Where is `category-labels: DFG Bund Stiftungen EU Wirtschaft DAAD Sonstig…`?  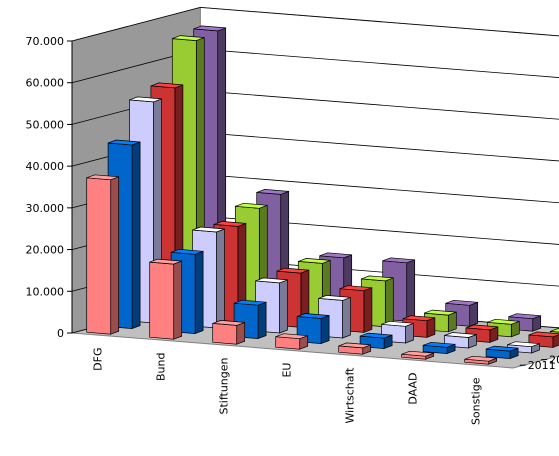
category-labels: DFG Bund Stiftungen EU Wirtschaft DAAD Sonstig… is located at coordinates (287, 387).